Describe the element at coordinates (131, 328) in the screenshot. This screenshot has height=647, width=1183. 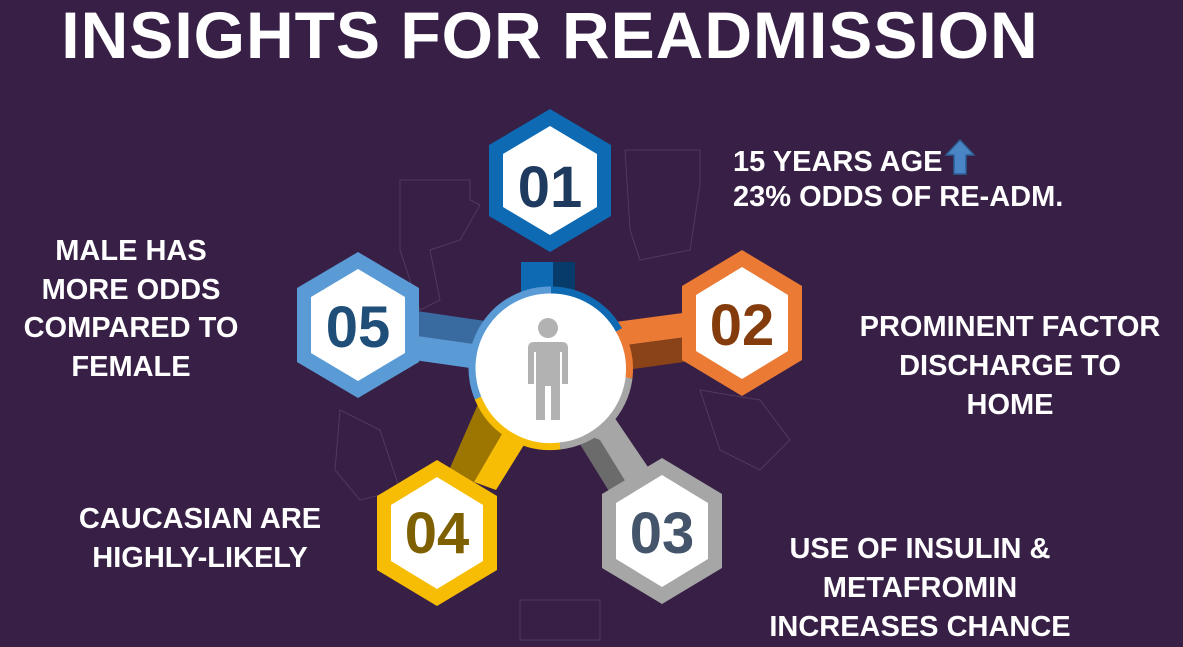
I see `insight-05-line-3: COMPARED TO` at that location.